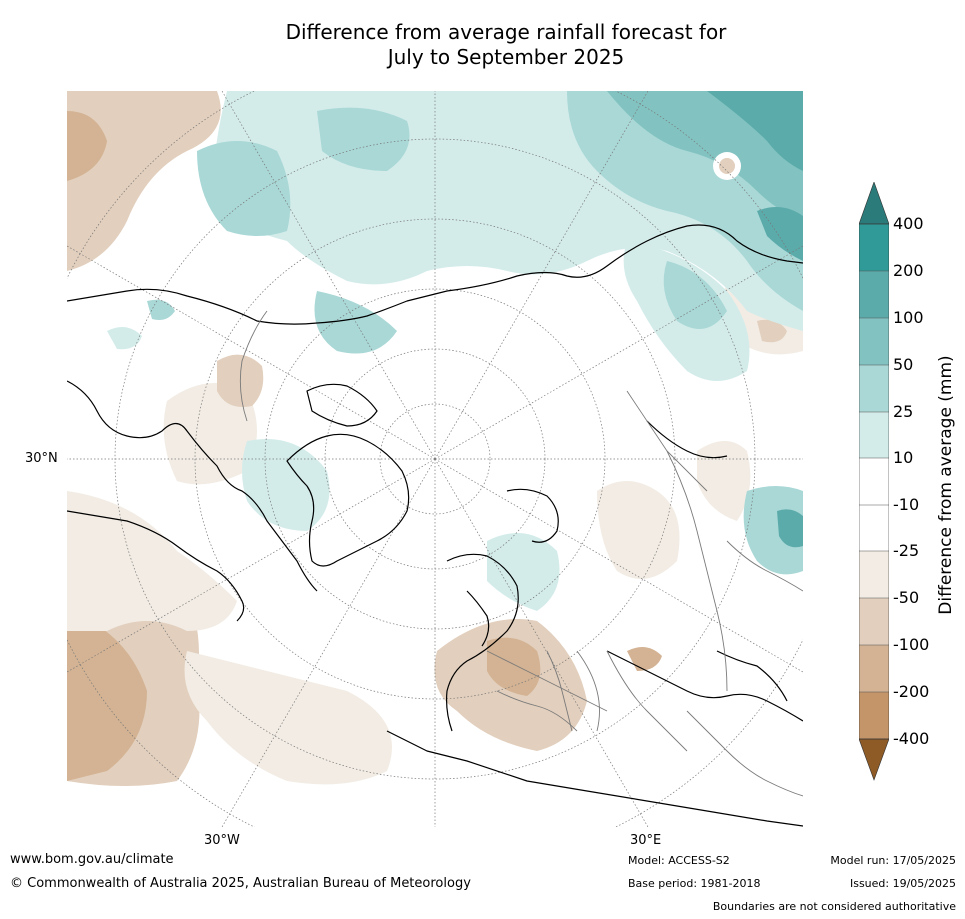  Describe the element at coordinates (903, 457) in the screenshot. I see `colorbar-tick-label: 10` at that location.